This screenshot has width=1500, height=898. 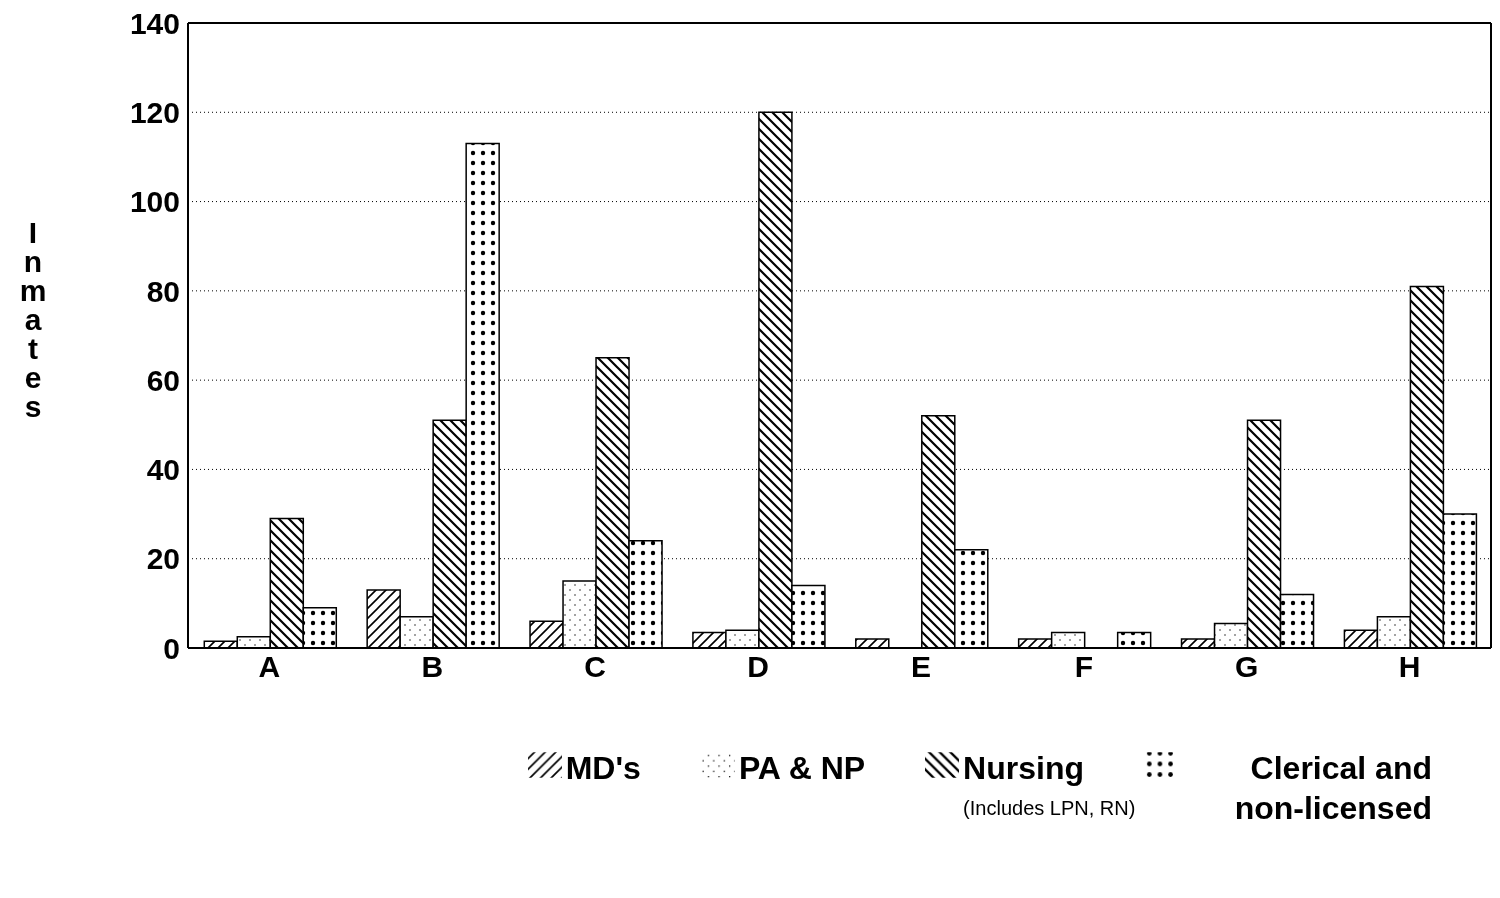 I want to click on y-tick-label: 0, so click(x=171, y=648).